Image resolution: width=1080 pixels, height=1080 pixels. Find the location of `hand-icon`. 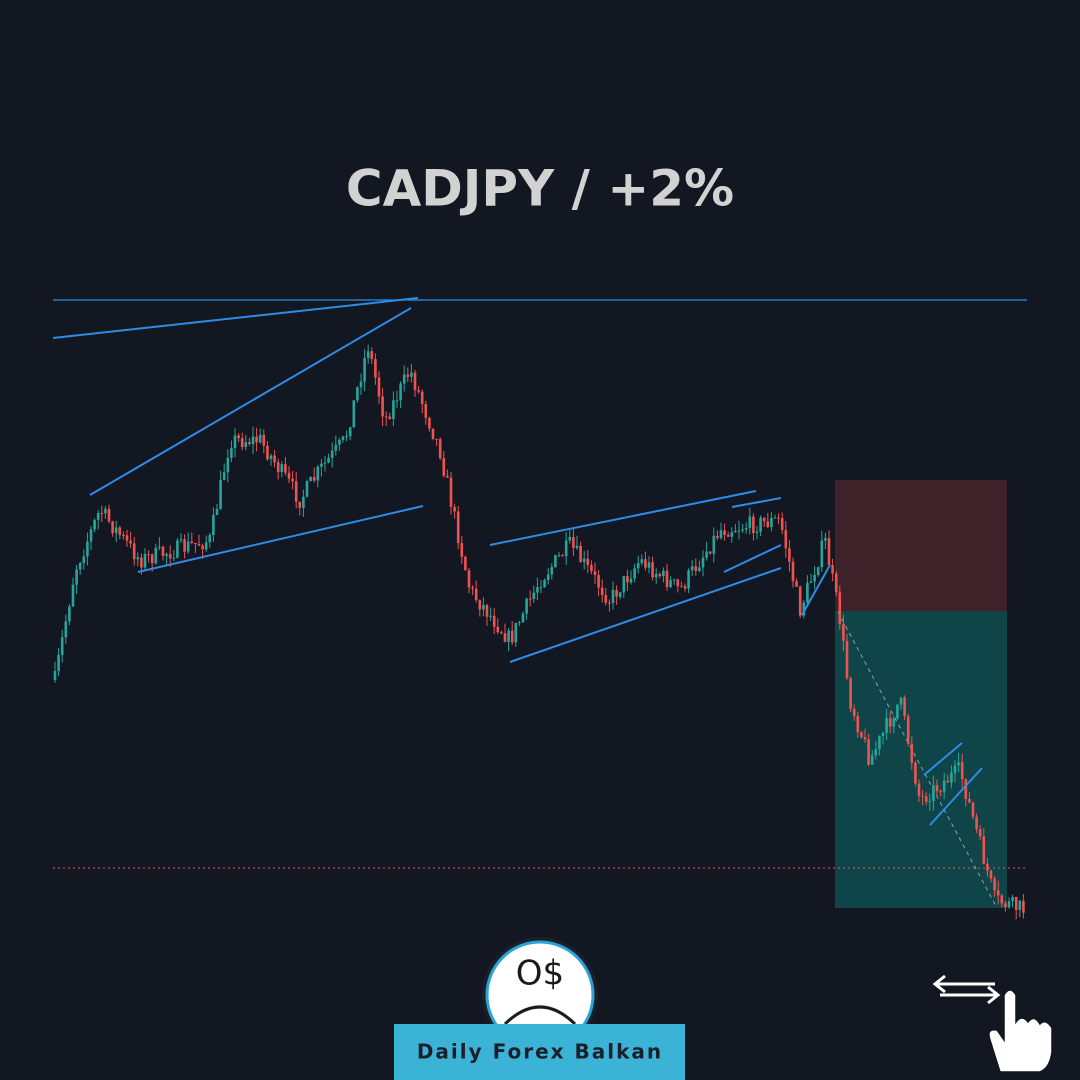

hand-icon is located at coordinates (1020, 1031).